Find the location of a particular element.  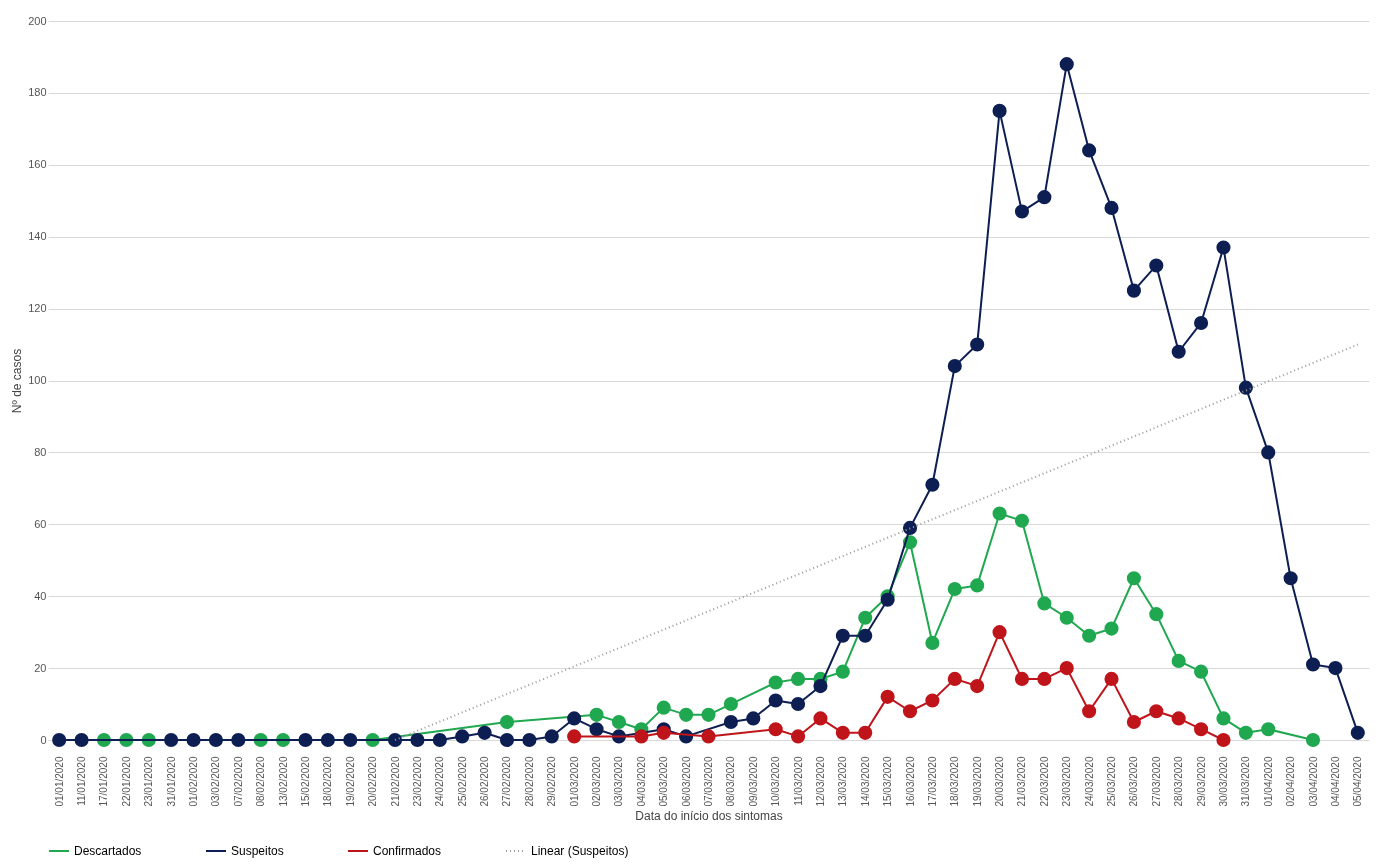

x-tick-label: 03/02/2020 is located at coordinates (216, 781).